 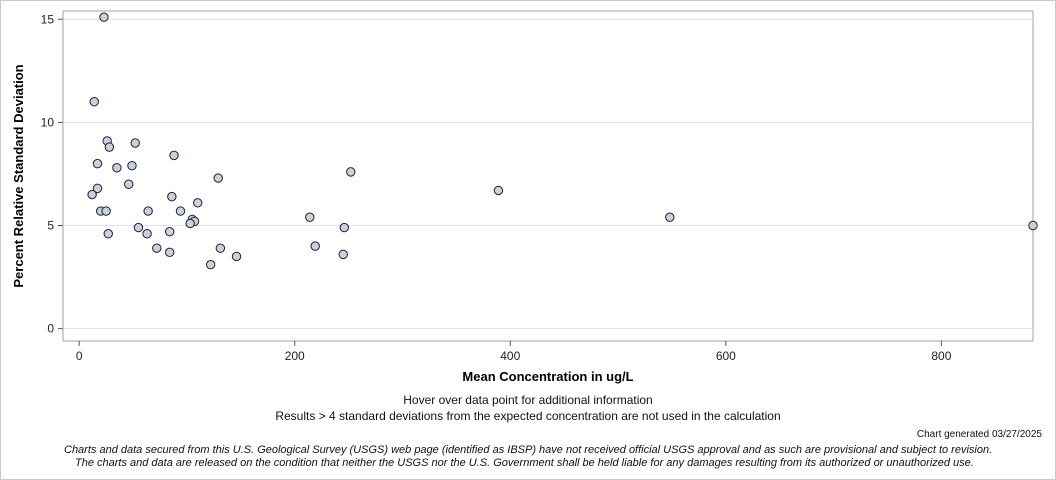 What do you see at coordinates (48, 122) in the screenshot?
I see `y-tick-label: 10` at bounding box center [48, 122].